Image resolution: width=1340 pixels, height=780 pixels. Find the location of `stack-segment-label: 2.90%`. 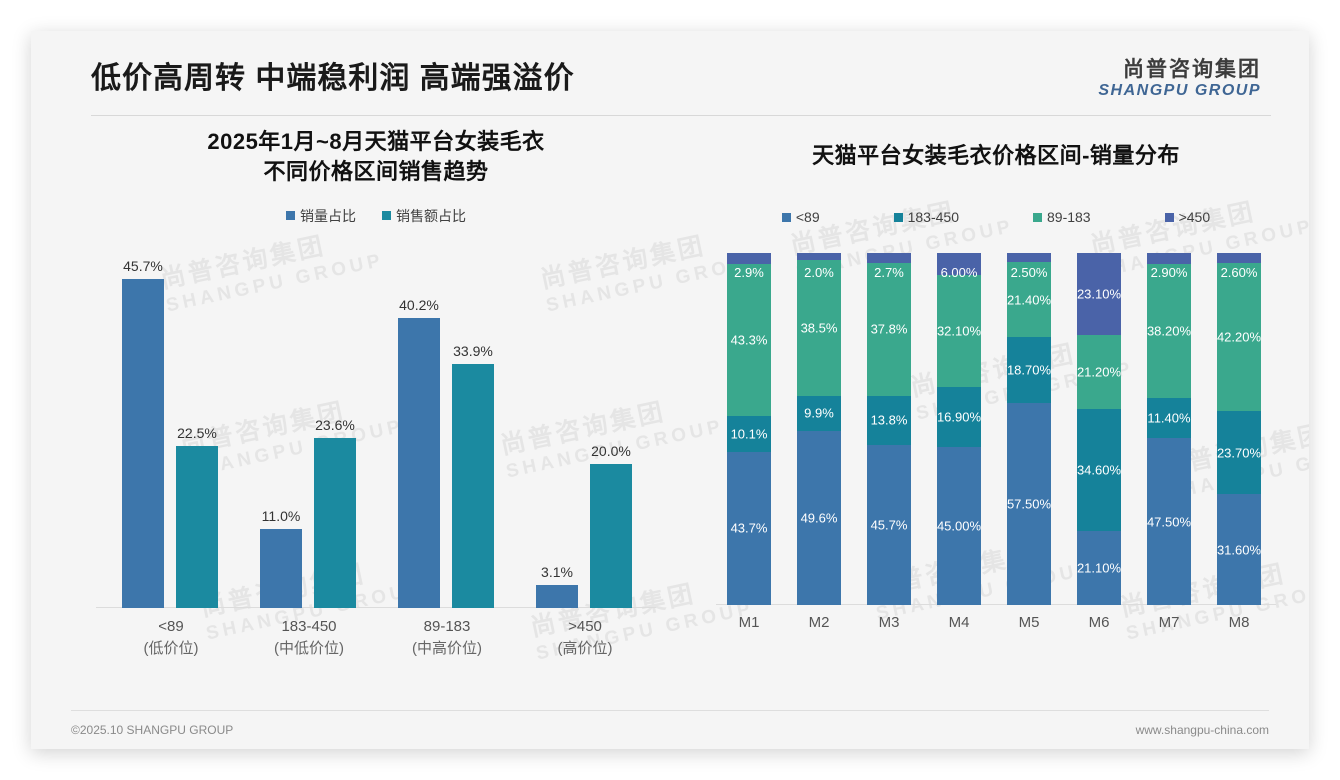

stack-segment-label: 2.90% is located at coordinates (1169, 273).